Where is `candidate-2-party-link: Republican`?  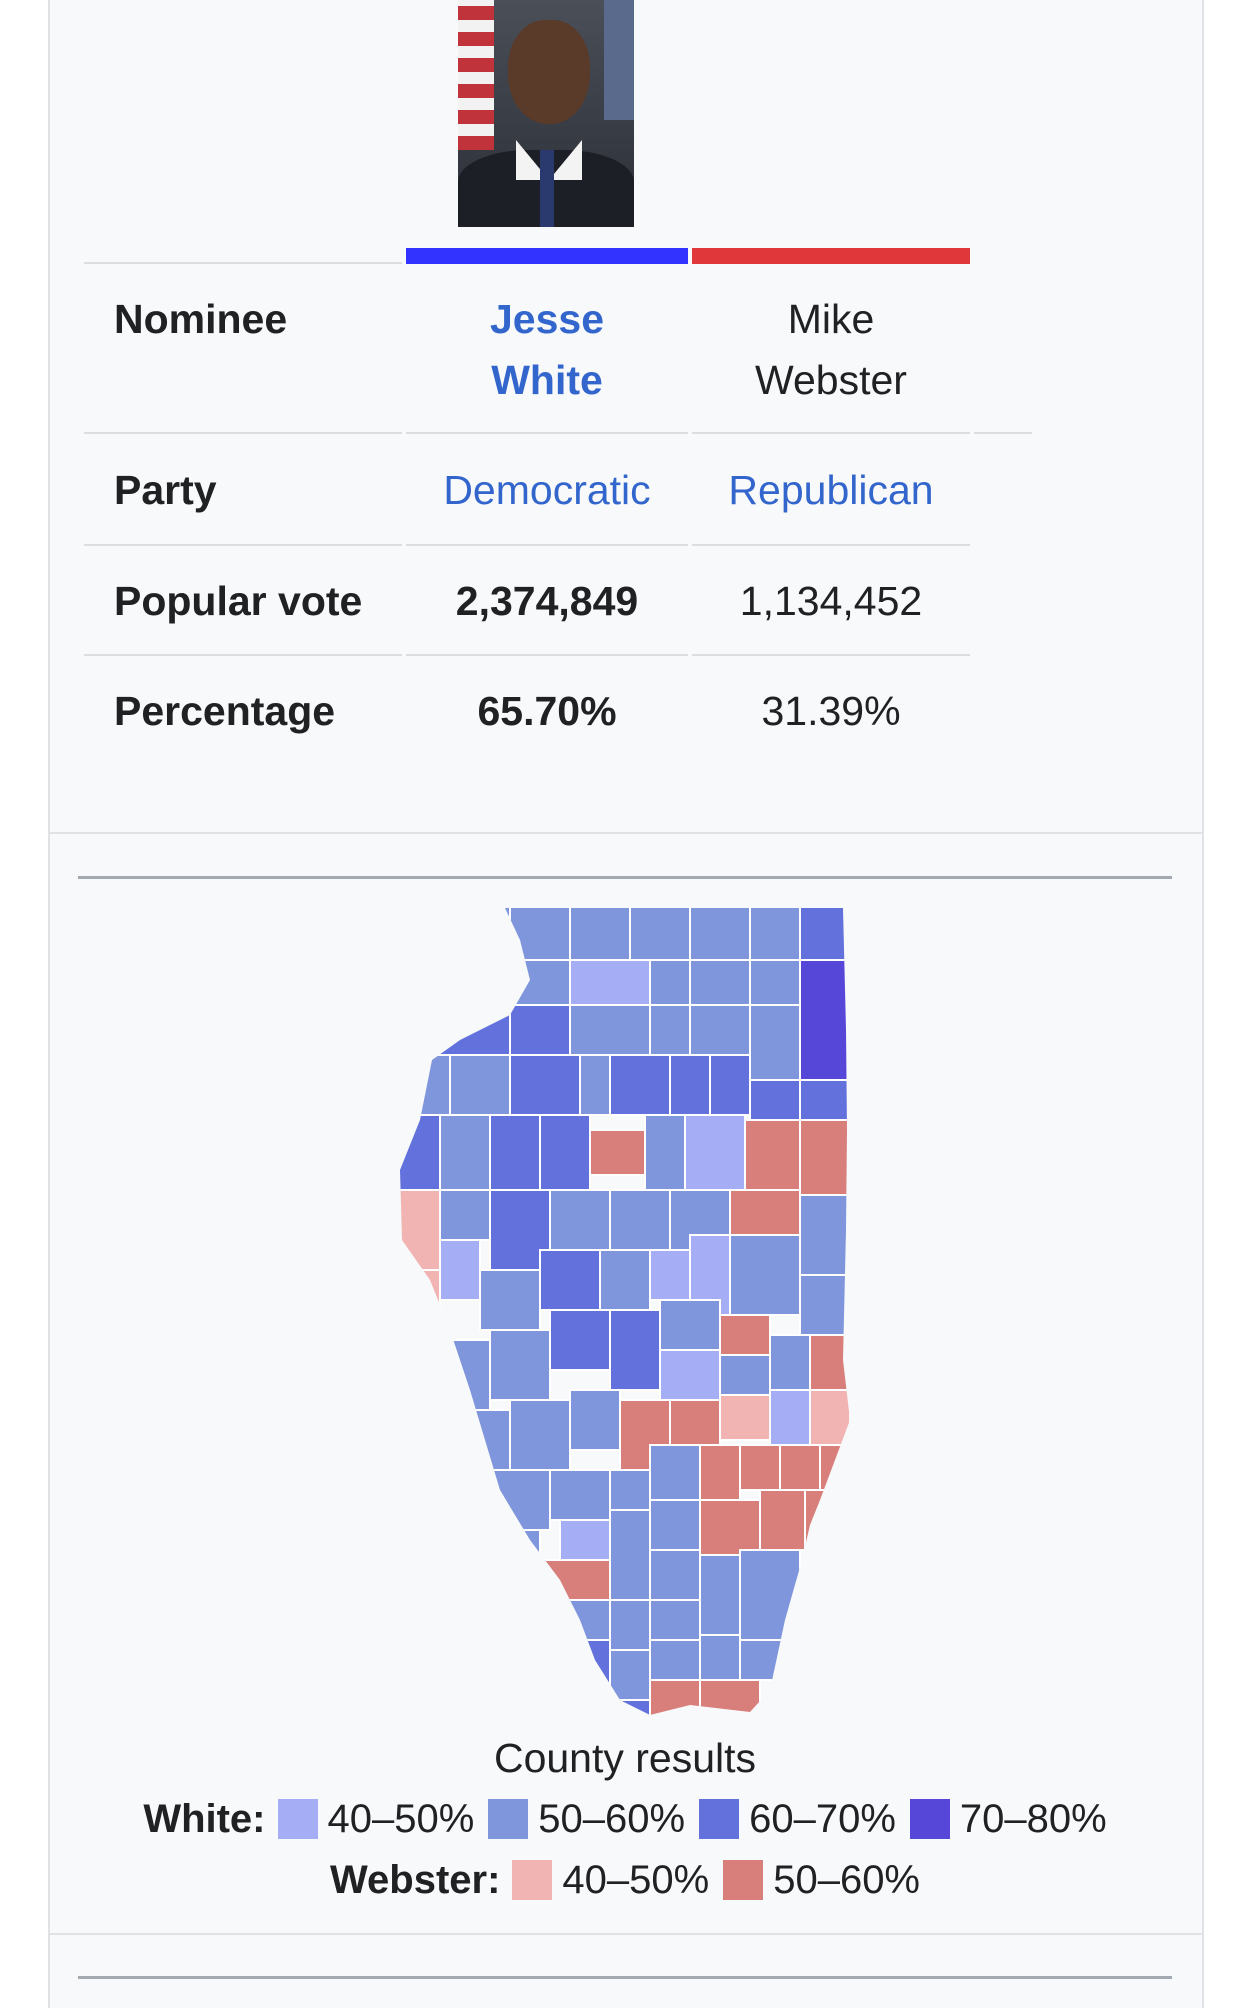 candidate-2-party-link: Republican is located at coordinates (831, 490).